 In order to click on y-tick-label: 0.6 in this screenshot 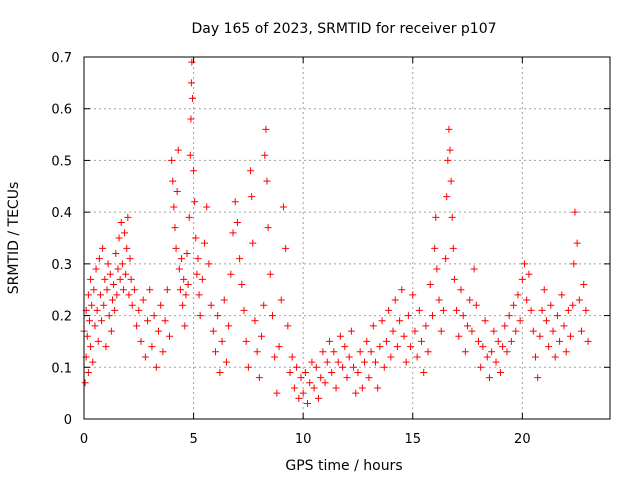, I will do `click(61, 110)`.